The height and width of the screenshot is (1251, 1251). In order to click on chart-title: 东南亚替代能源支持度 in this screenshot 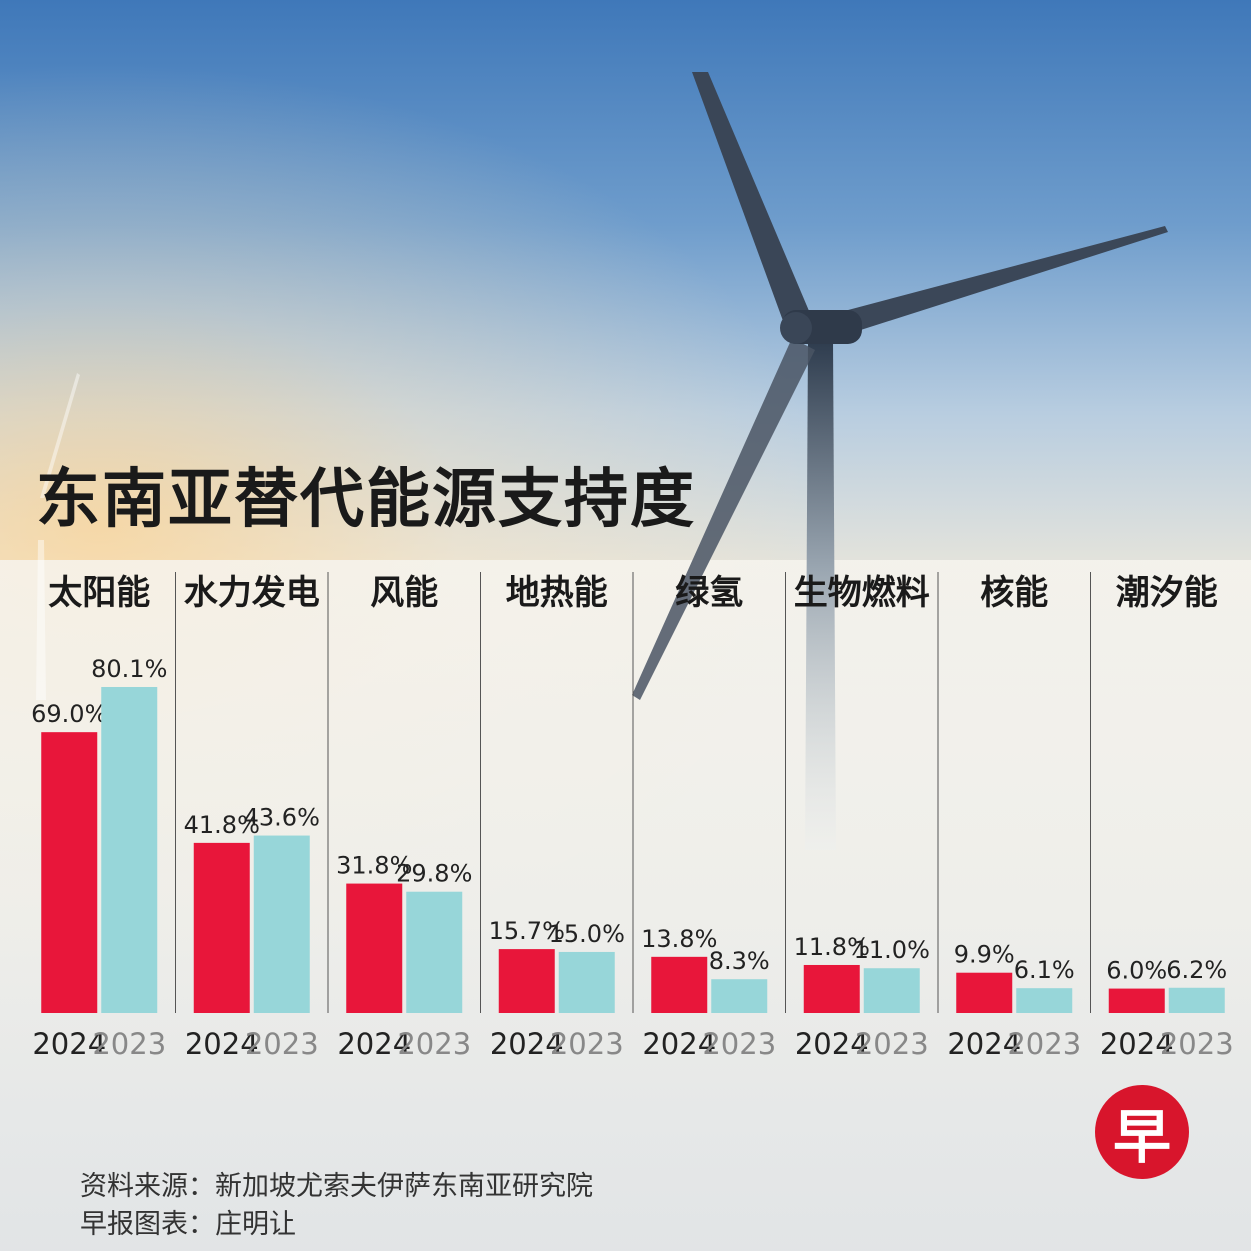, I will do `click(366, 500)`.